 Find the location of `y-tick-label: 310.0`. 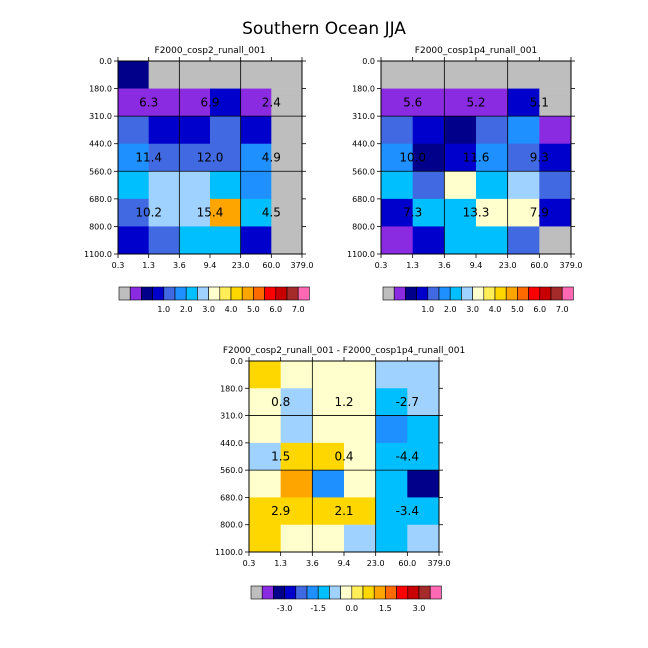

y-tick-label: 310.0 is located at coordinates (100, 116).